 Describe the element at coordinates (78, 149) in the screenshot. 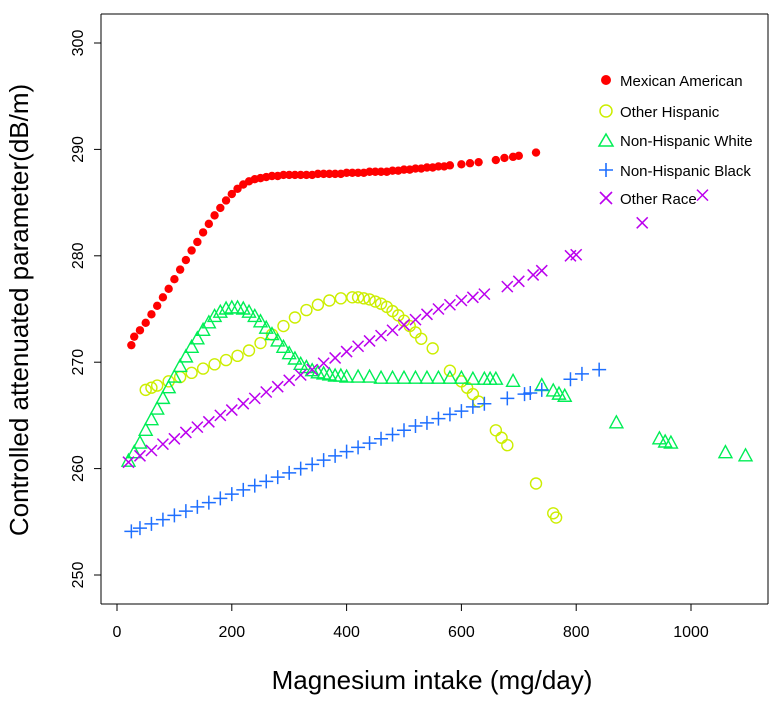

I see `y-tick-label-290: 290` at that location.